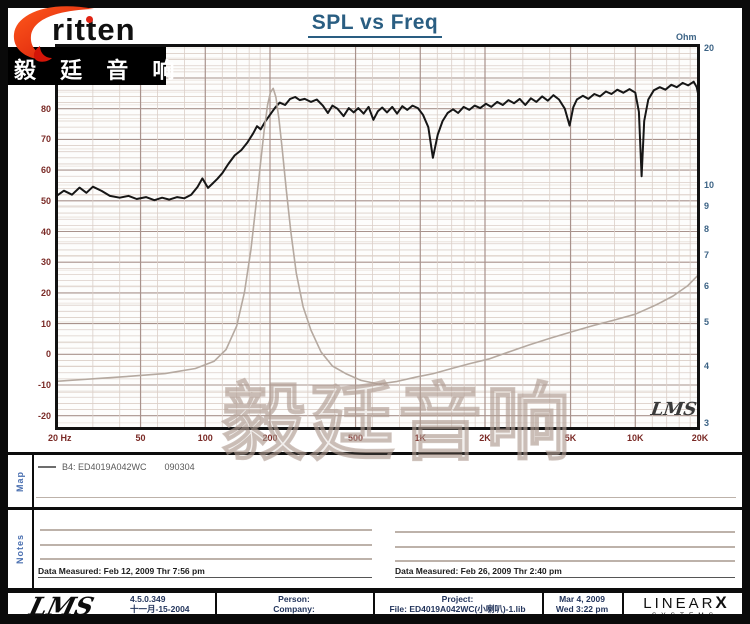 Image resolution: width=750 pixels, height=624 pixels. I want to click on file-label: File: ED4019A042WC(小喇叭)-1.lib, so click(457, 609).